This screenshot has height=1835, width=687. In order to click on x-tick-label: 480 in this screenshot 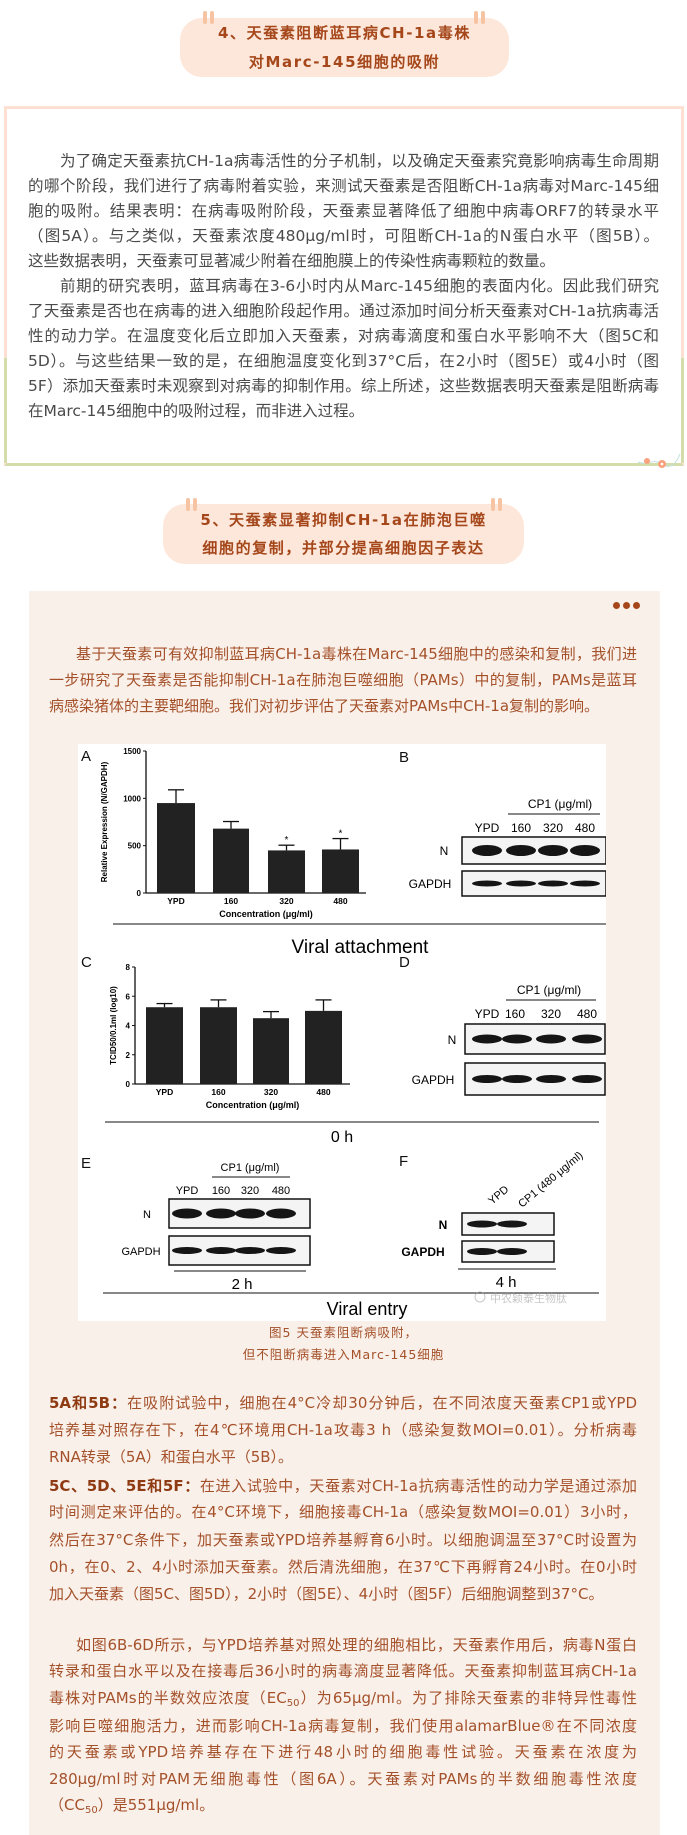, I will do `click(340, 901)`.